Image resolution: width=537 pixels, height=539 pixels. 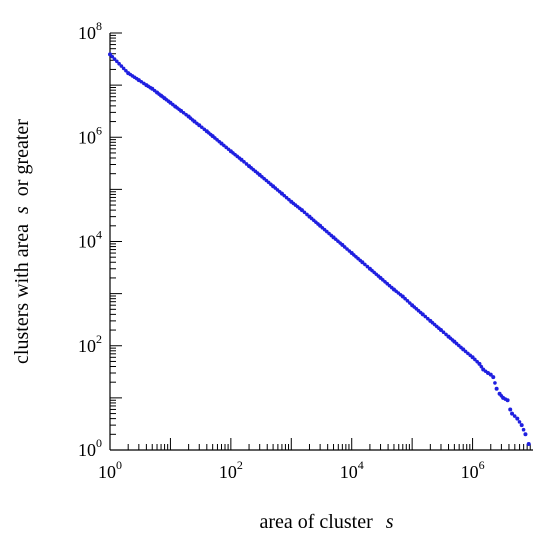 I want to click on y-tick-label: 10⁰, so click(x=90, y=448).